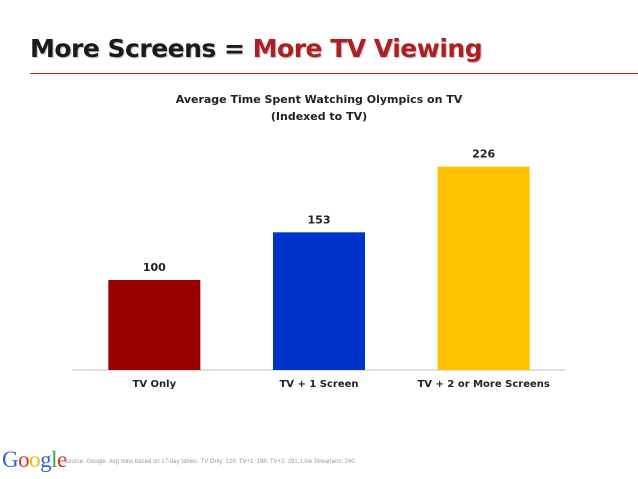 The image size is (638, 479). Describe the element at coordinates (483, 384) in the screenshot. I see `category-label: TV + 2 or More Screens` at that location.